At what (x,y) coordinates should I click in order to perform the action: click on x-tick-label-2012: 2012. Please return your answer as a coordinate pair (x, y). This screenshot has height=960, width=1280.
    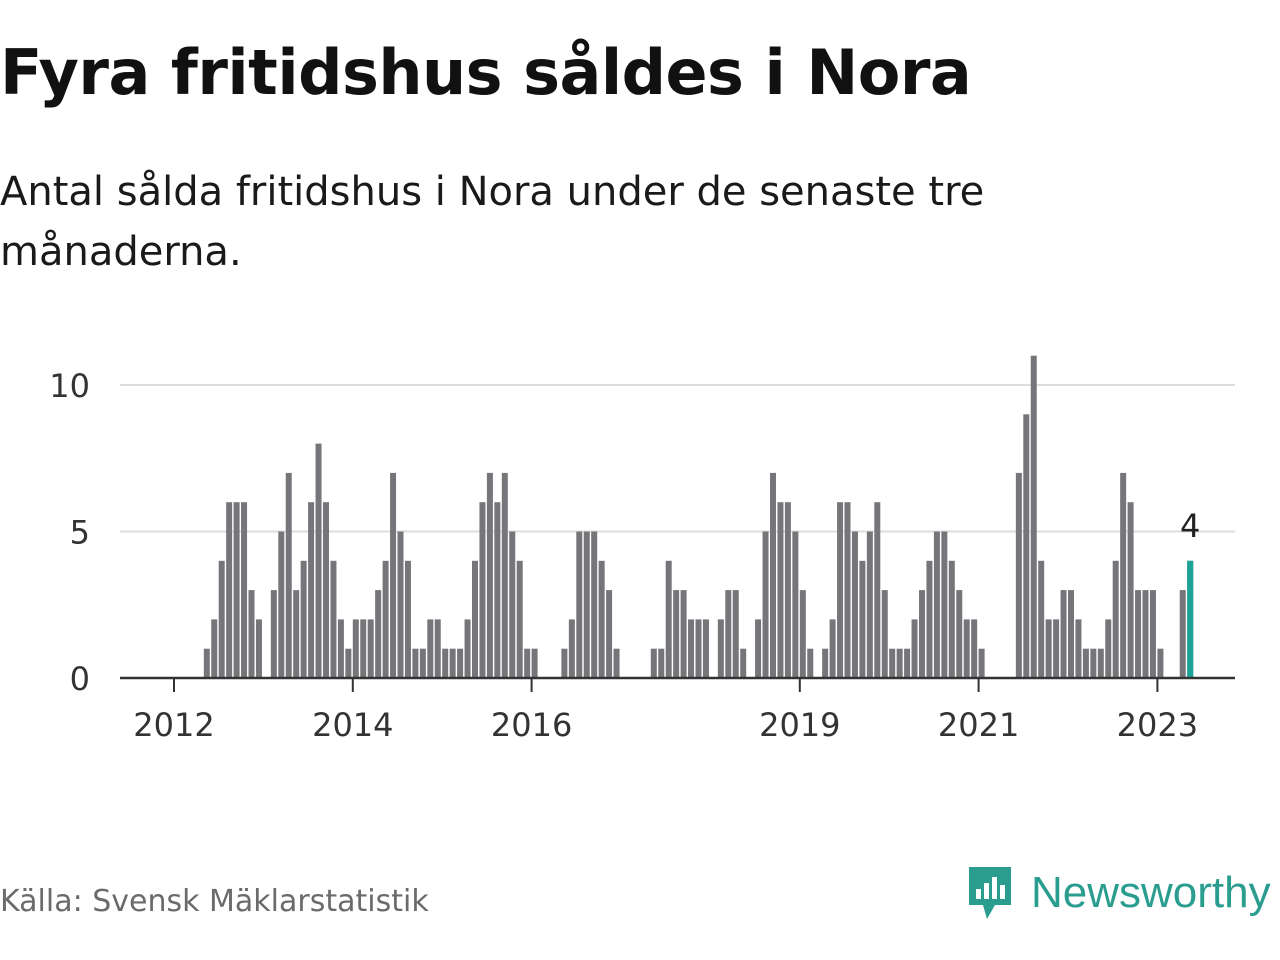
    Looking at the image, I should click on (173, 725).